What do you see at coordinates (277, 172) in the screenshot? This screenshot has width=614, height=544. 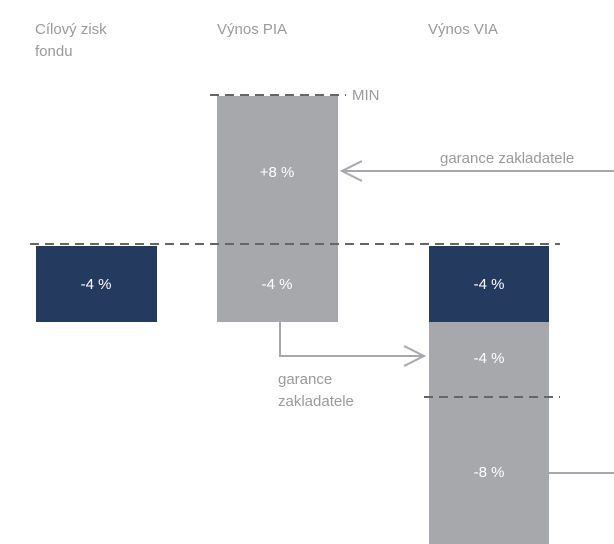 I see `box-label: +8 %` at bounding box center [277, 172].